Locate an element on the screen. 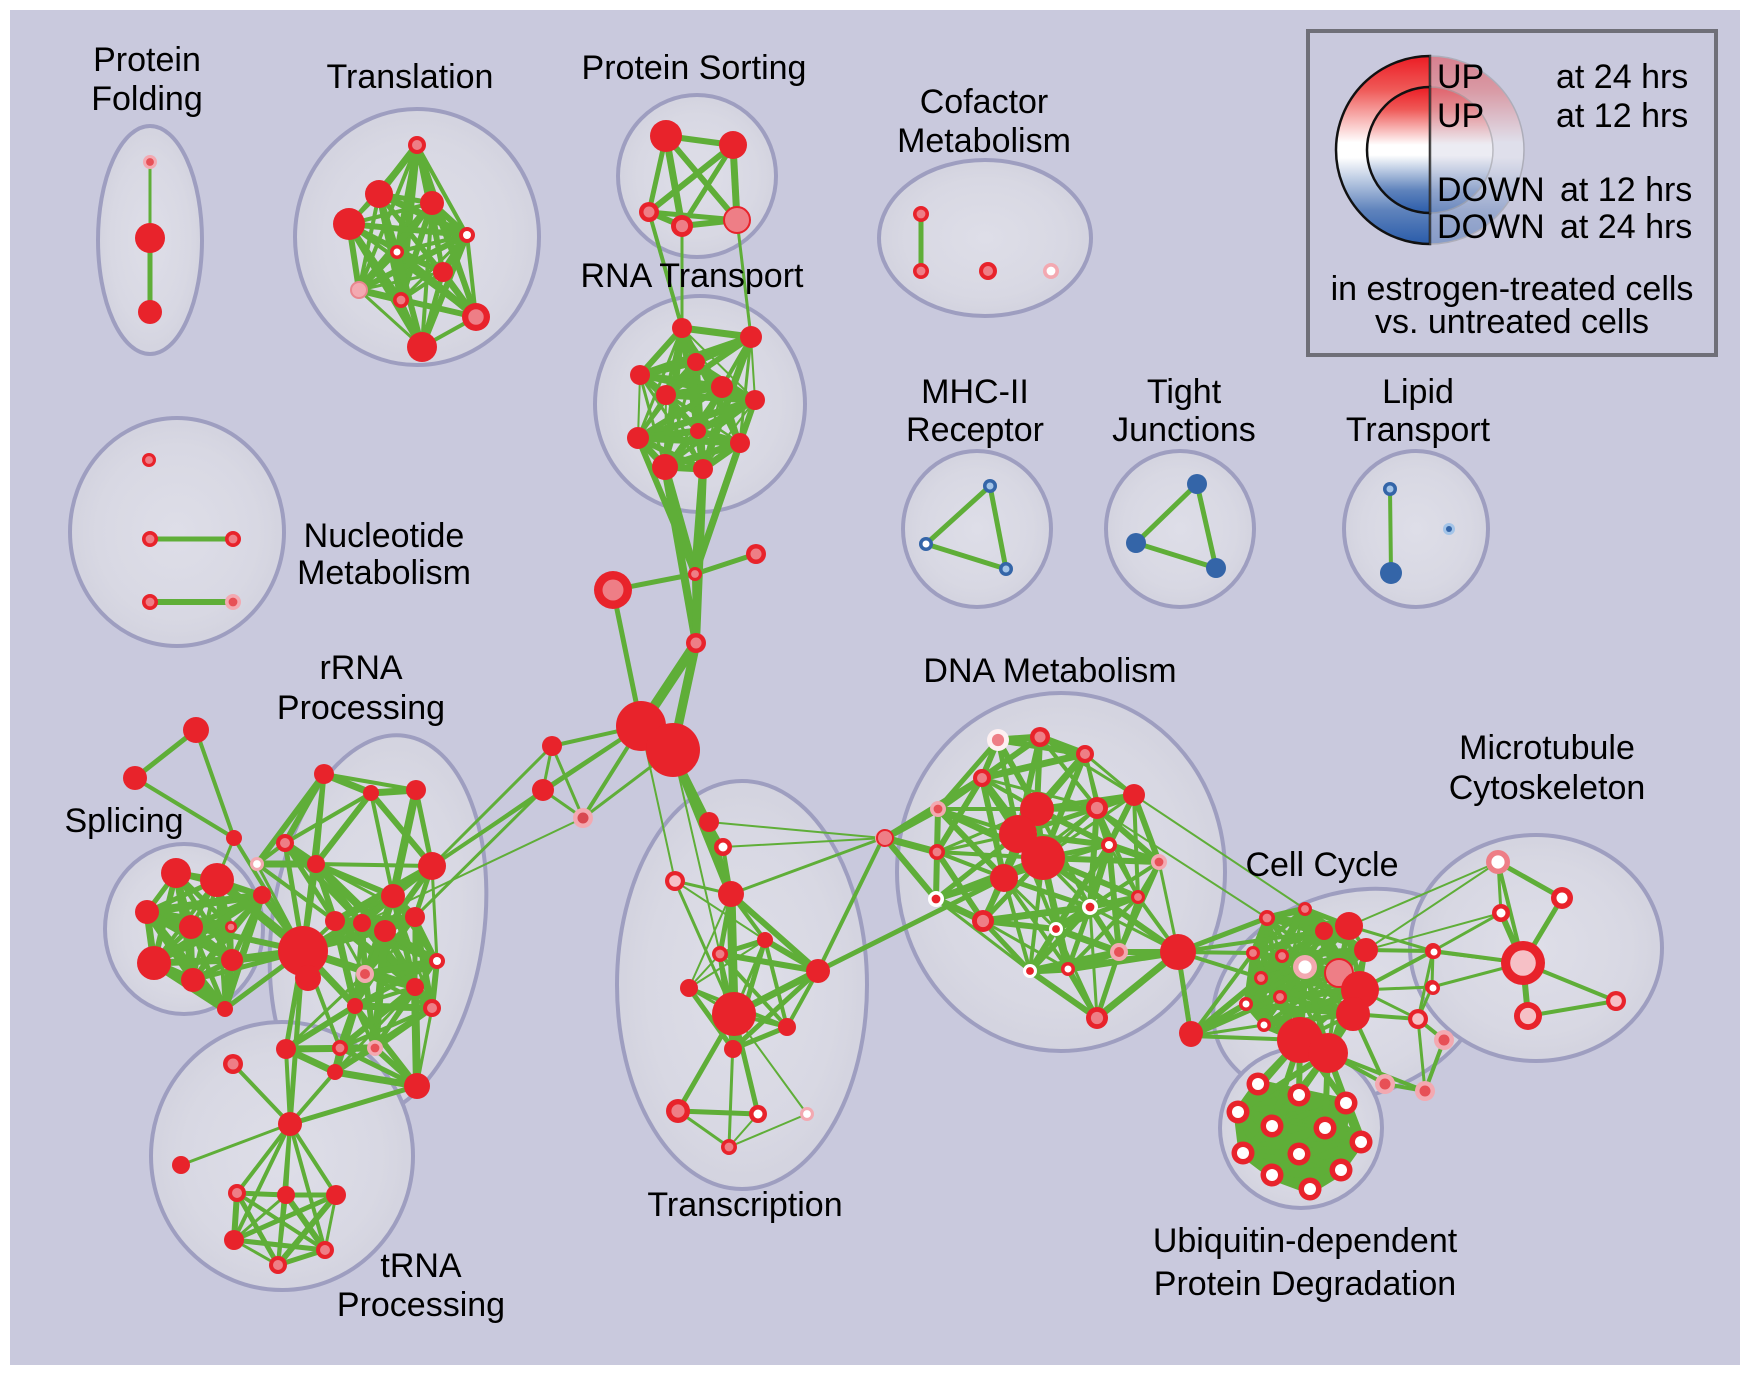 This screenshot has height=1376, width=1750. svg-text: Protein Sorting is located at coordinates (694, 68).